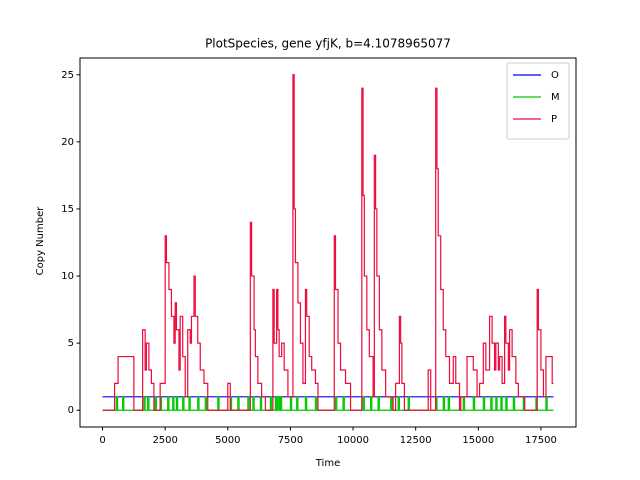  Describe the element at coordinates (554, 119) in the screenshot. I see `legend-label: P` at that location.